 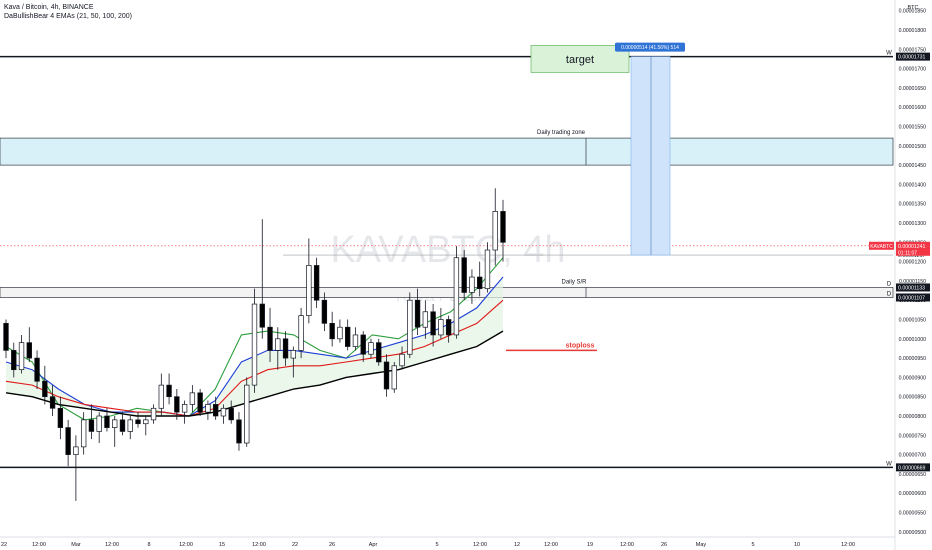 What do you see at coordinates (447, 250) in the screenshot?
I see `watermark-ticker: KAVABTC, 4h` at bounding box center [447, 250].